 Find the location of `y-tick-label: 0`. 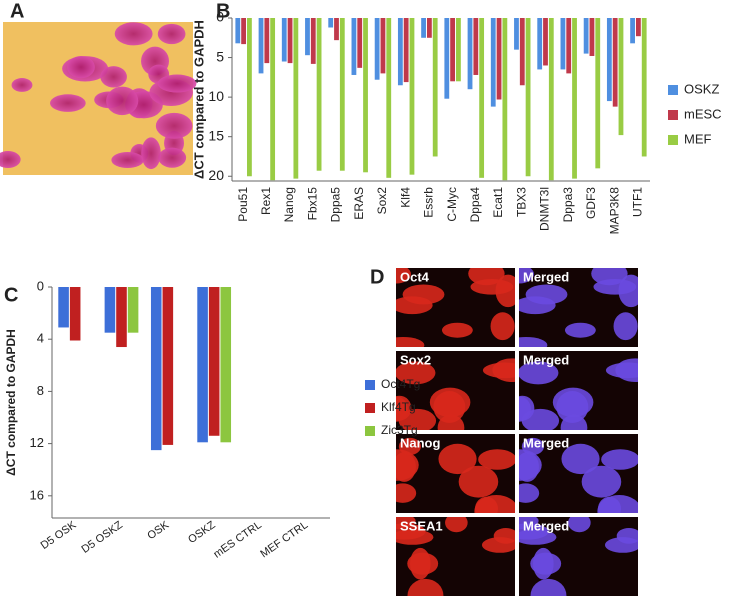

y-tick-label: 0 is located at coordinates (220, 17).